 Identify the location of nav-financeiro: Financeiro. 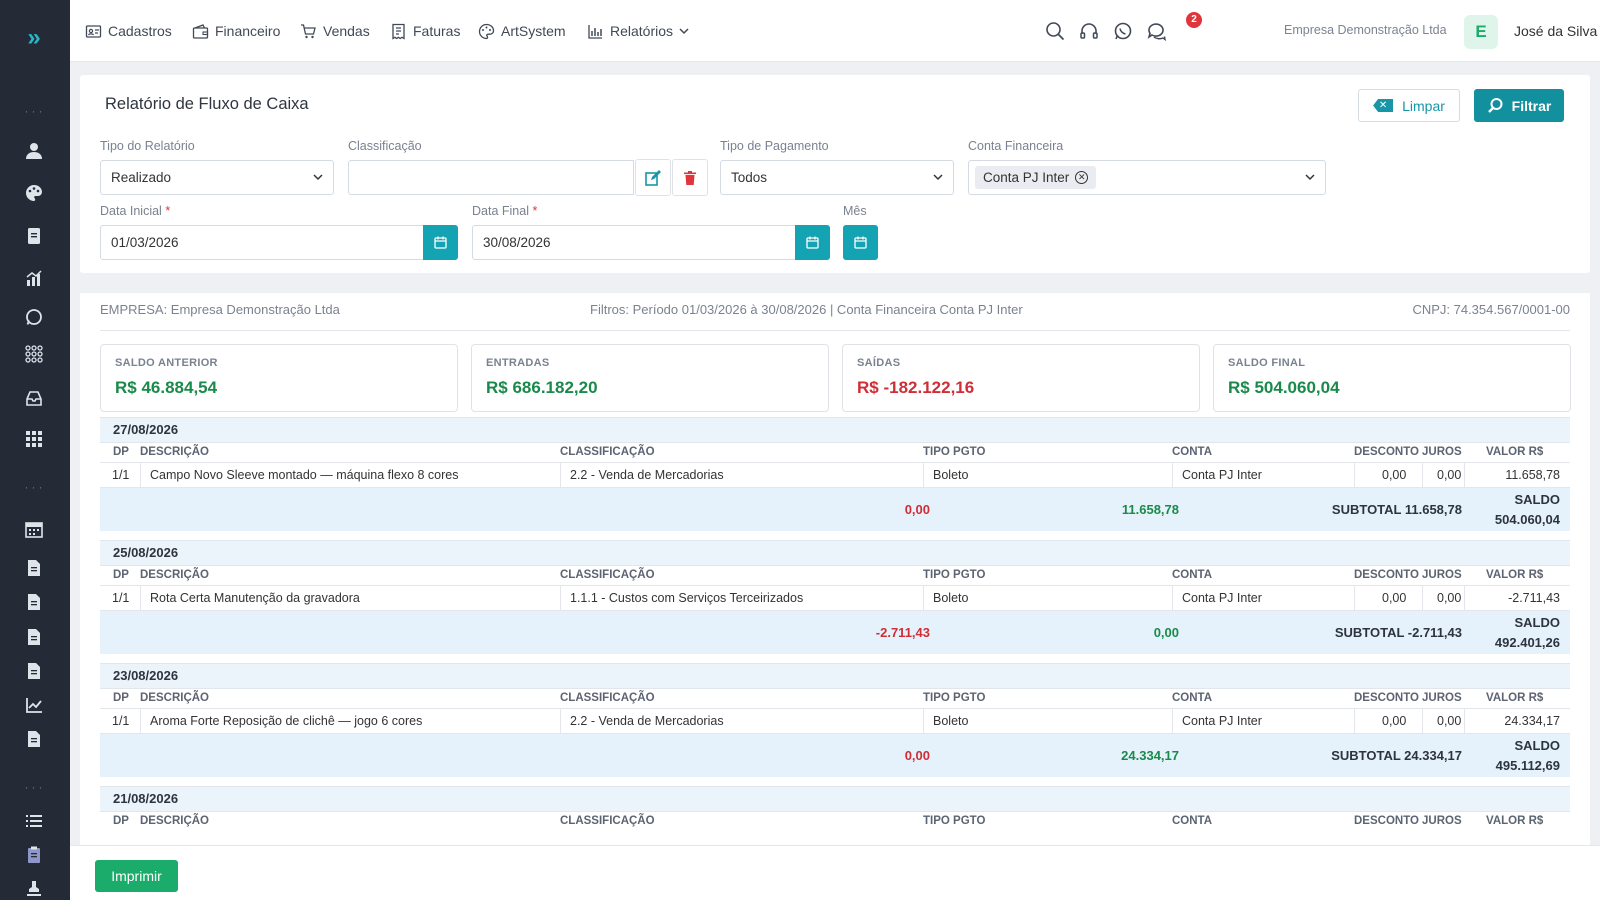
(236, 31).